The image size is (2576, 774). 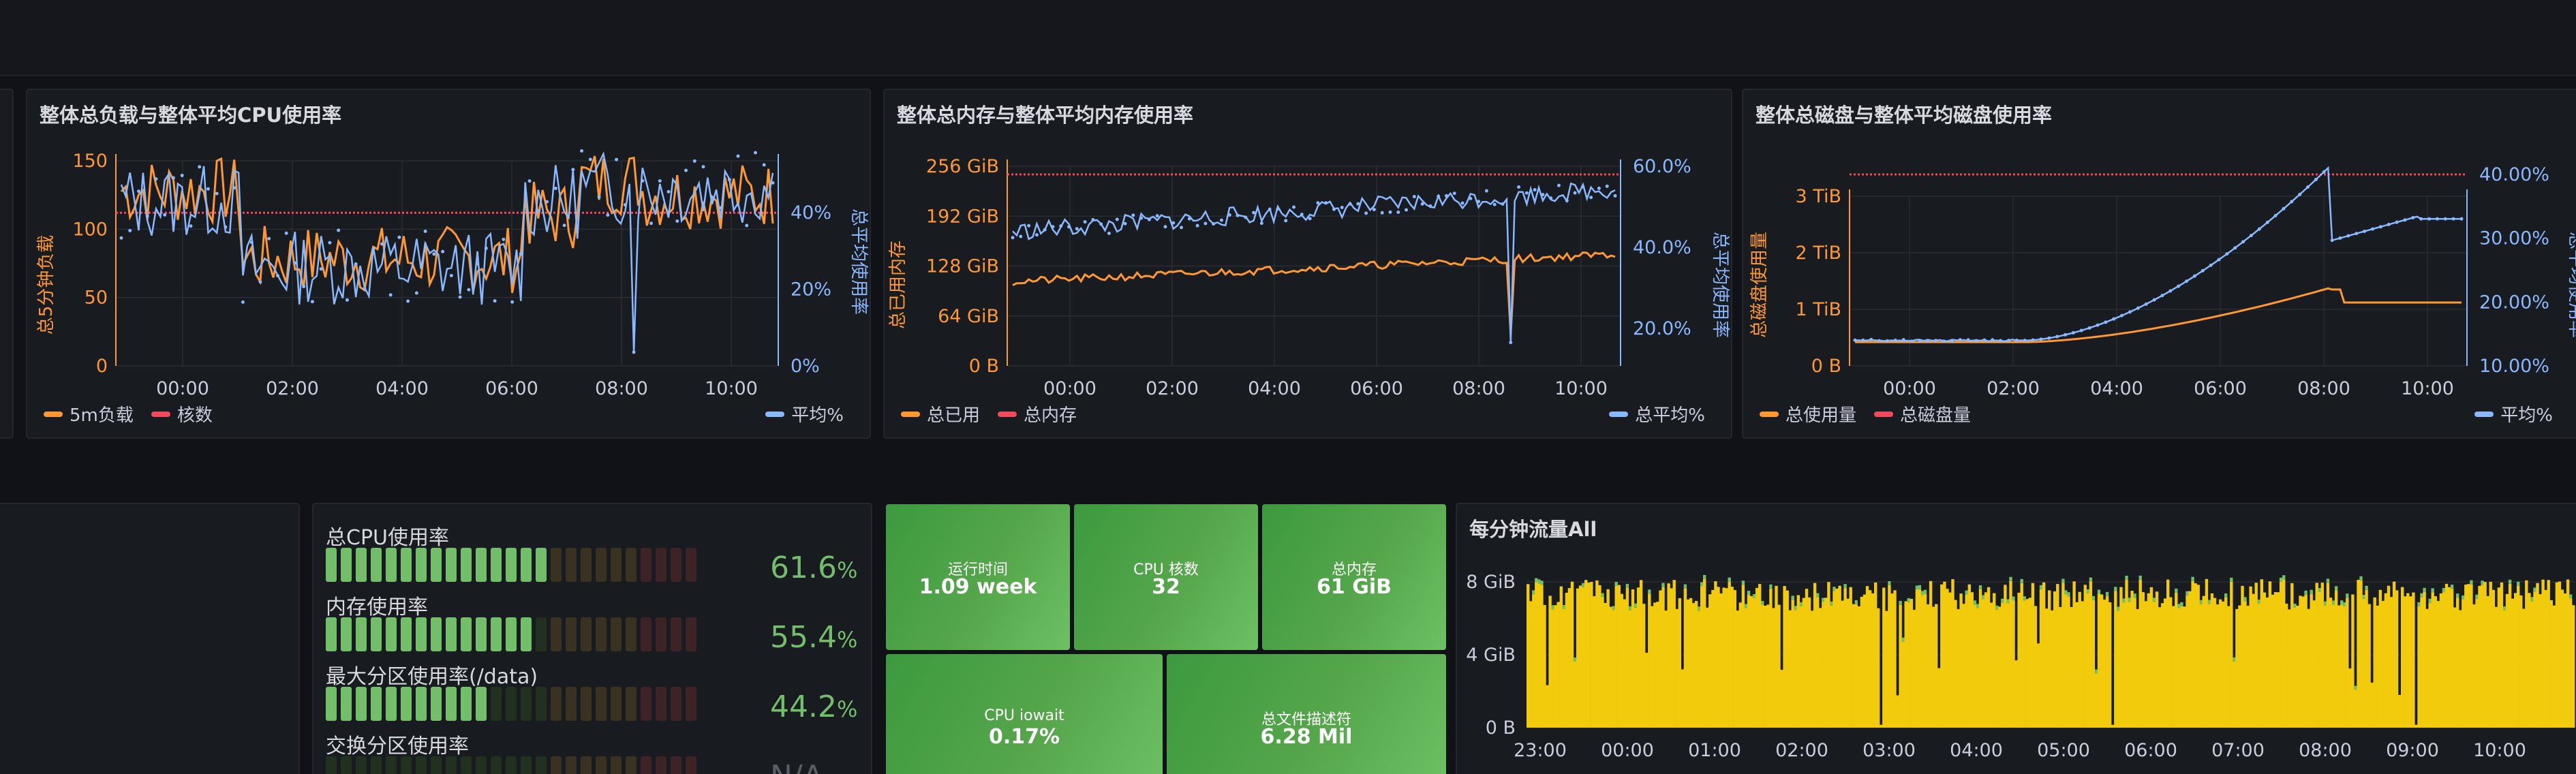 I want to click on stat-value: 61 GiB, so click(x=1354, y=587).